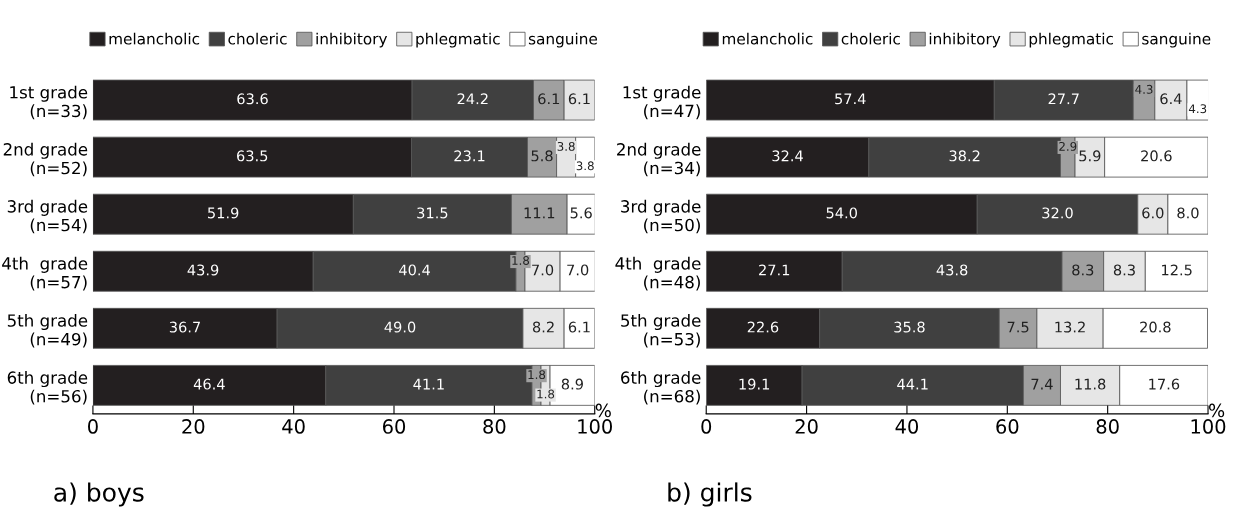  I want to click on data-label: 36.7, so click(184, 327).